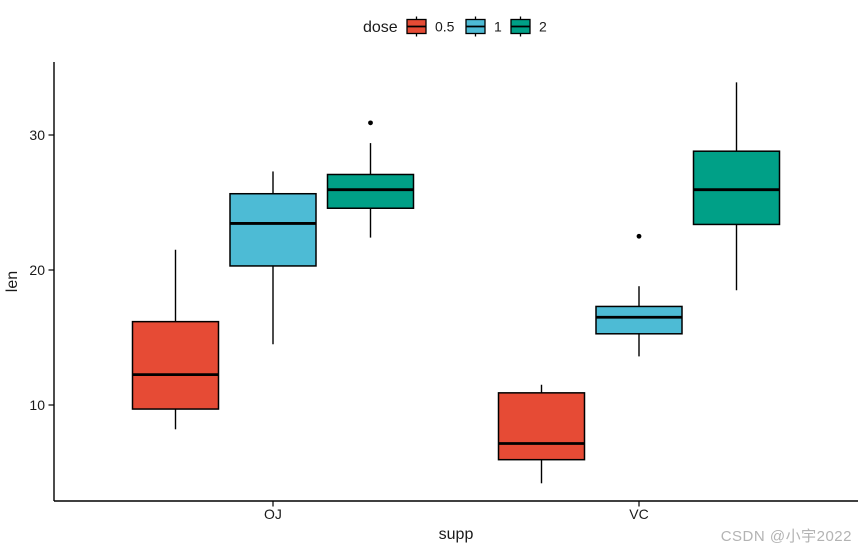 This screenshot has height=553, width=866. What do you see at coordinates (528, 26) in the screenshot?
I see `legend-entry-2: 2` at bounding box center [528, 26].